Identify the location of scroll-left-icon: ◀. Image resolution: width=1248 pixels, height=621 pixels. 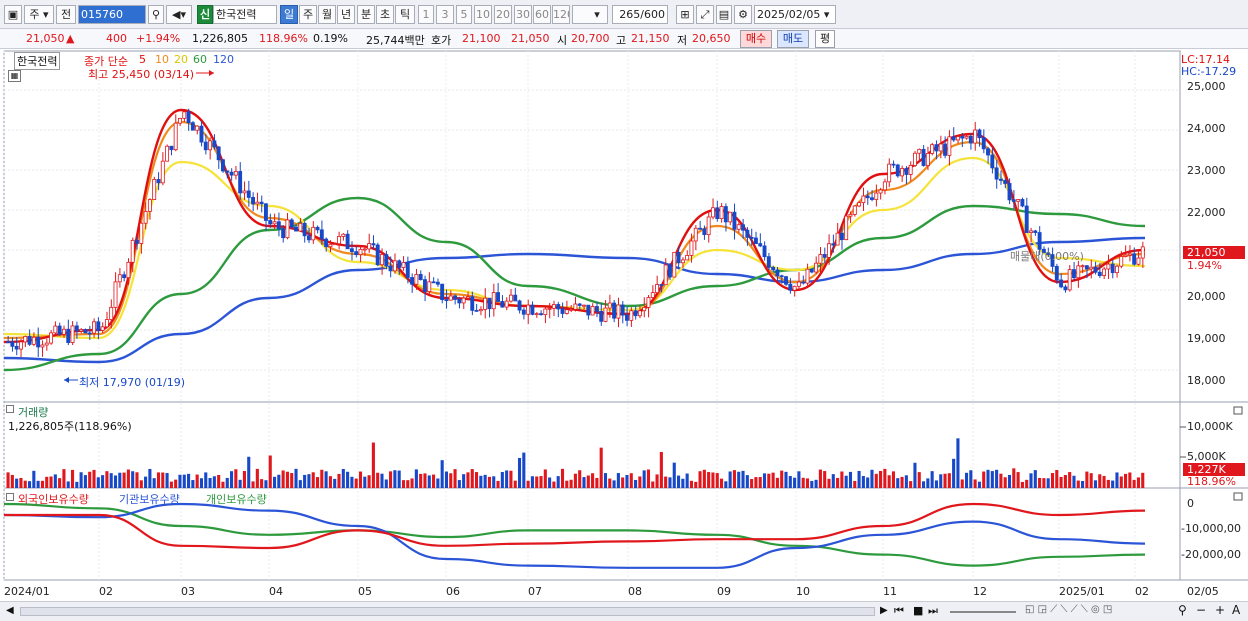
(10, 610).